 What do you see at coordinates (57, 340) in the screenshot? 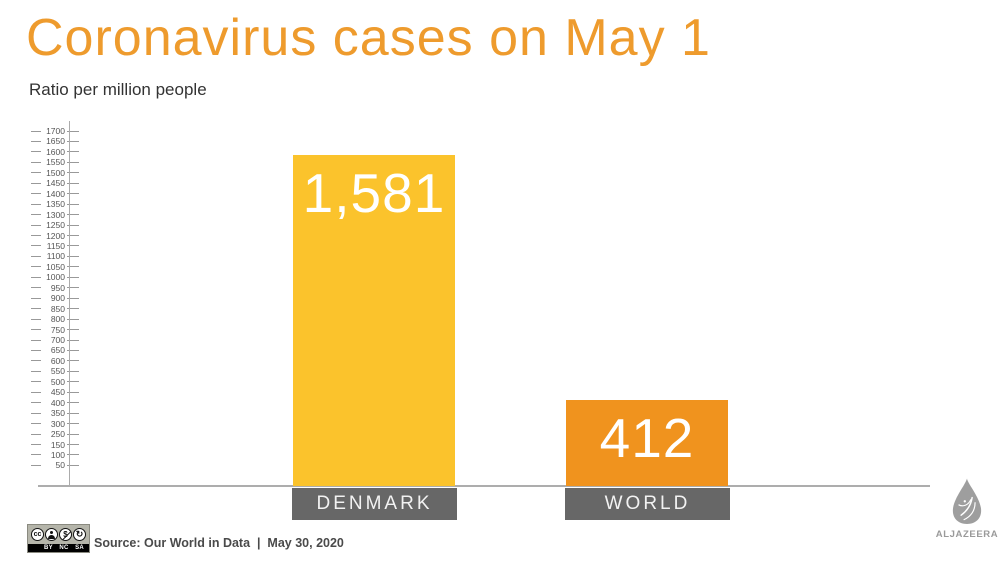
I see `y-tick-label: 700` at bounding box center [57, 340].